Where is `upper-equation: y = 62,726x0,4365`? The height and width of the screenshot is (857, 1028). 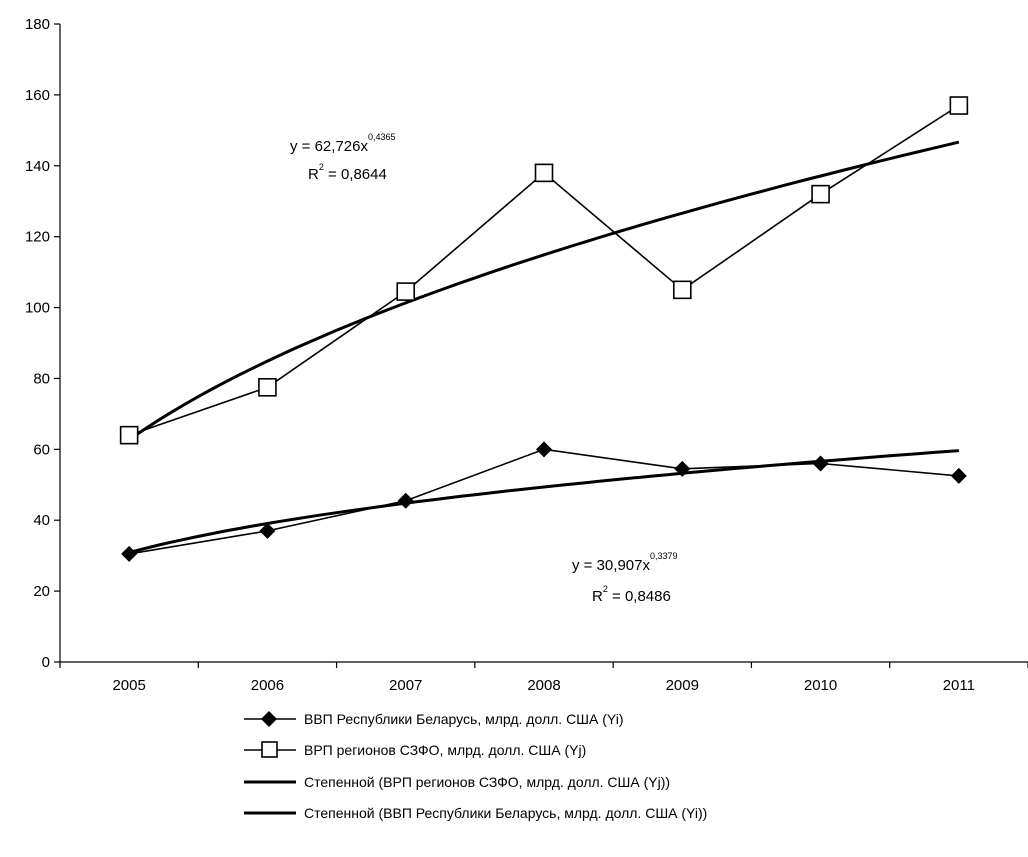 upper-equation: y = 62,726x0,4365 is located at coordinates (343, 143).